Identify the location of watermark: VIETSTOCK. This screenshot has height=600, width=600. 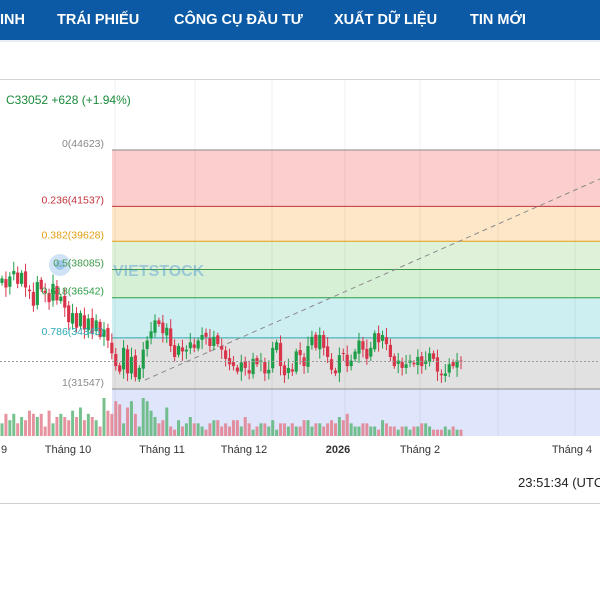
(127, 267).